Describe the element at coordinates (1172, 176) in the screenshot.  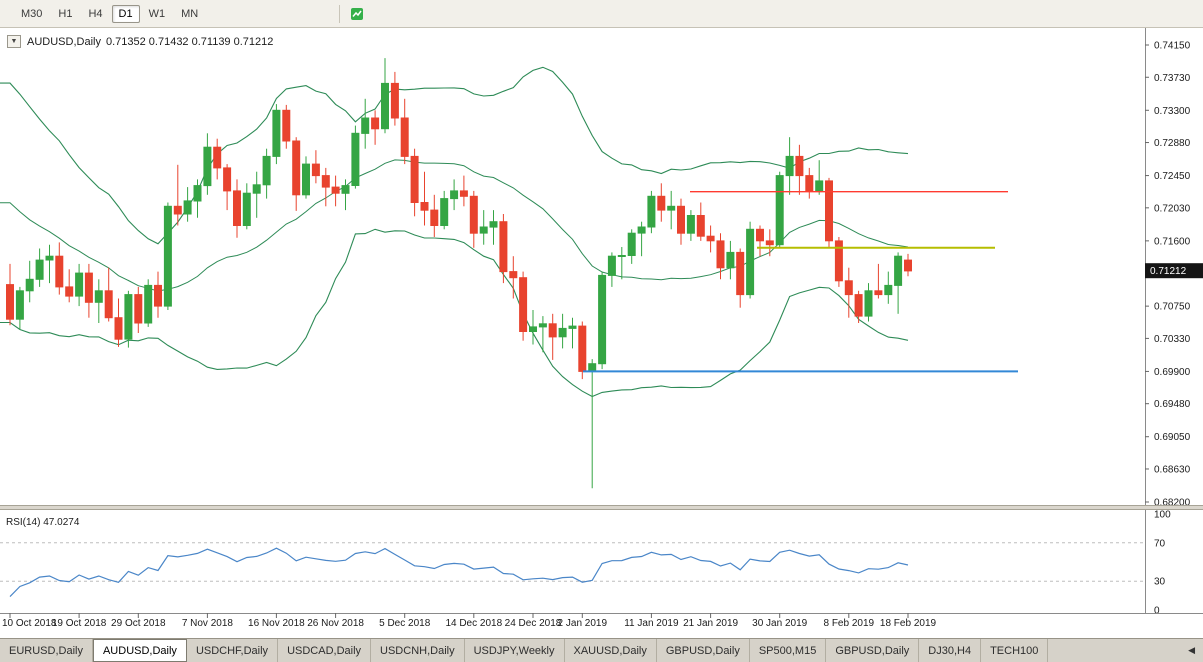
I see `svg-text: 0.72450` at that location.